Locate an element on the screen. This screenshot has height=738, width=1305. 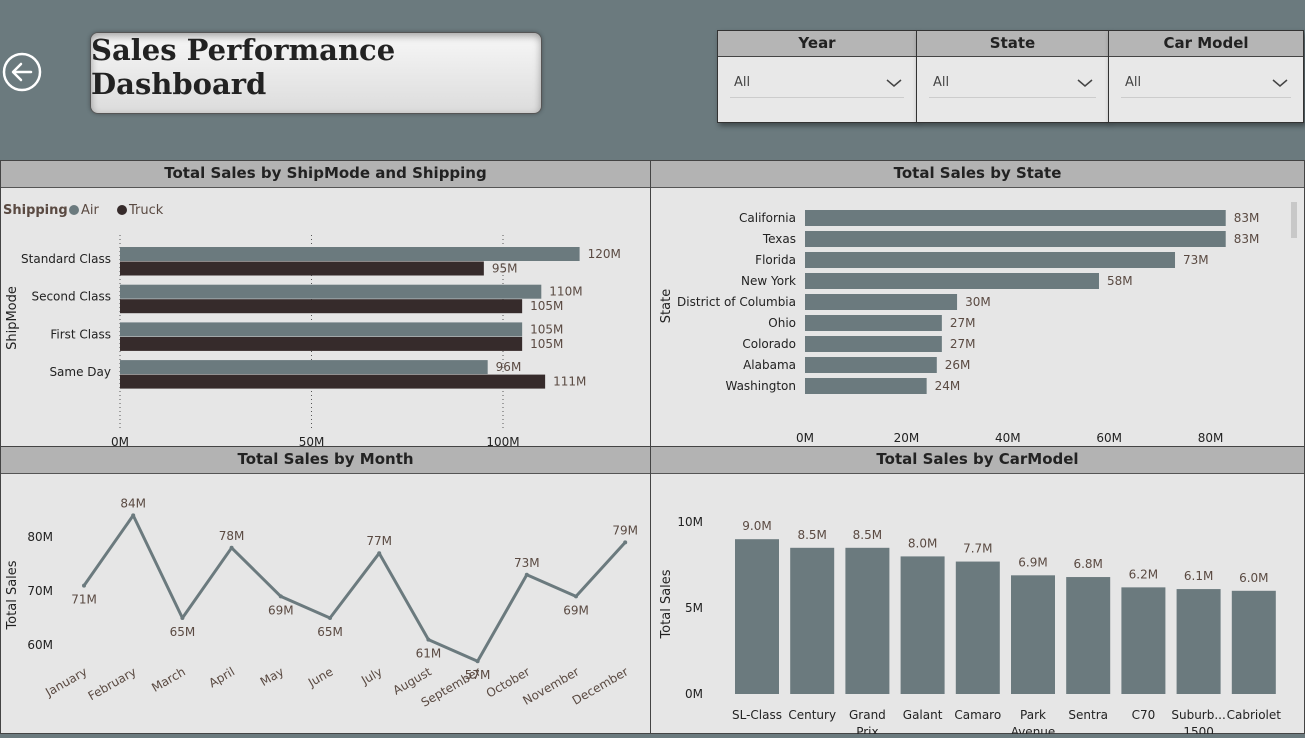
x-category-label: Century is located at coordinates (812, 715).